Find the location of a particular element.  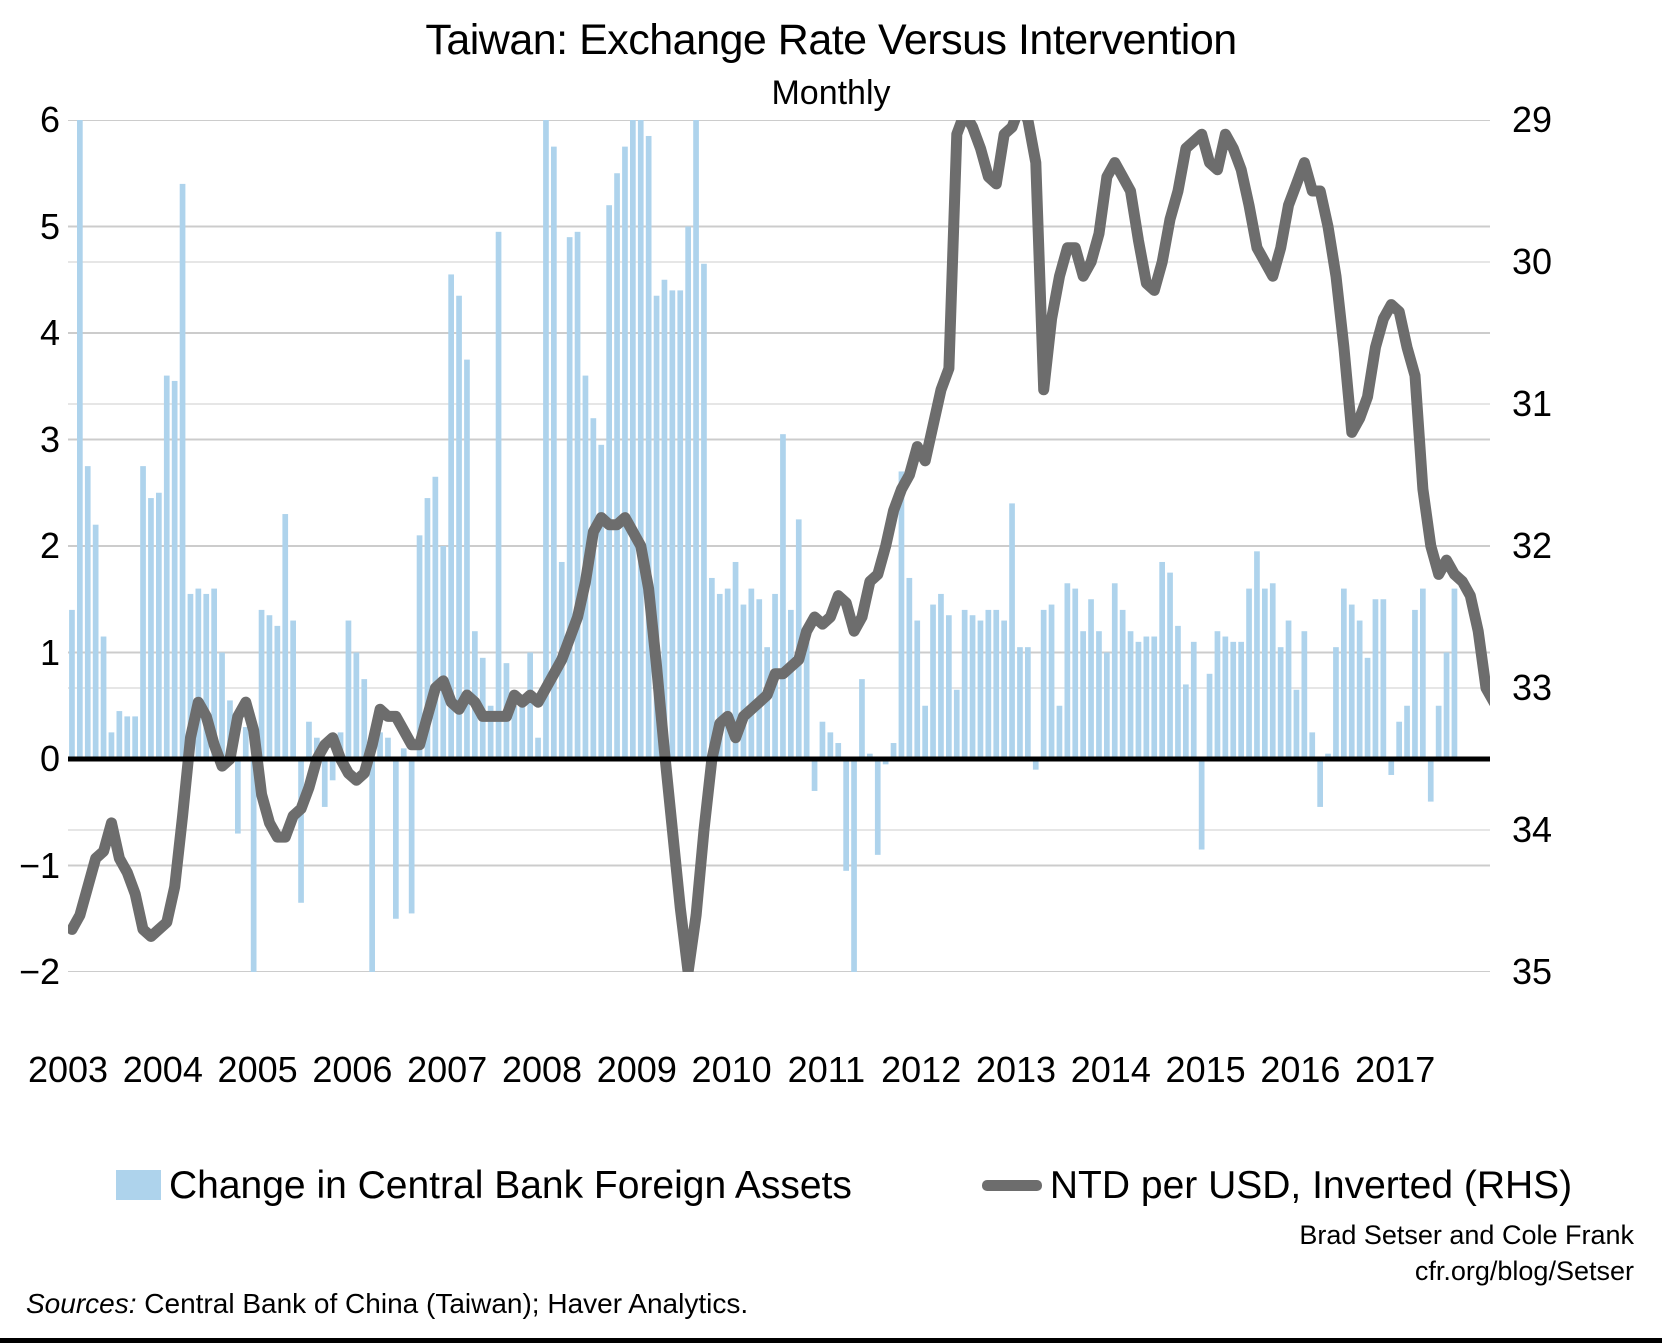

credit-url: cfr.org/blog/Setser is located at coordinates (1524, 1270).